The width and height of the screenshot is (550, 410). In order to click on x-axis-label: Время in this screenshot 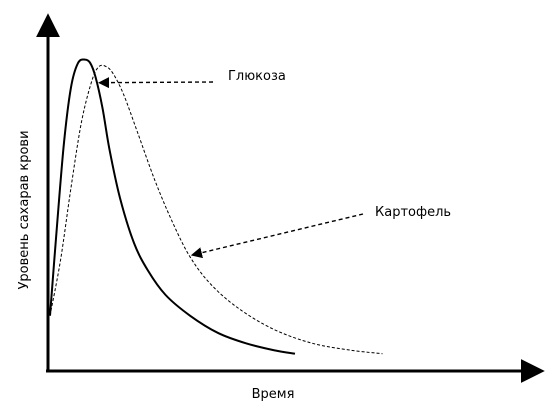, I will do `click(273, 394)`.